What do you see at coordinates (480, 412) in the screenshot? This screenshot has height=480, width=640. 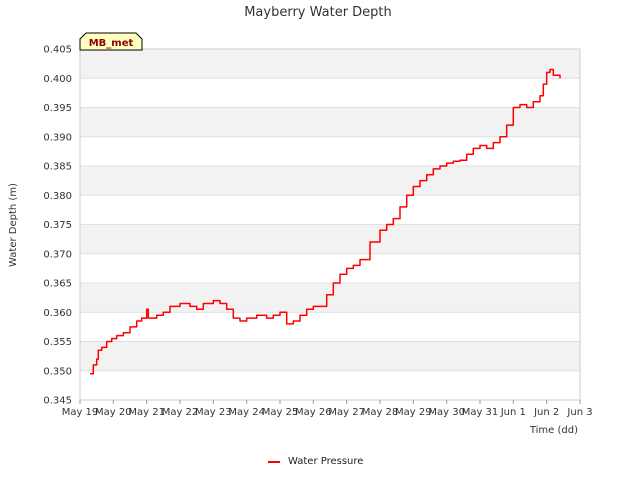 I see `x-tick-label: May 31` at bounding box center [480, 412].